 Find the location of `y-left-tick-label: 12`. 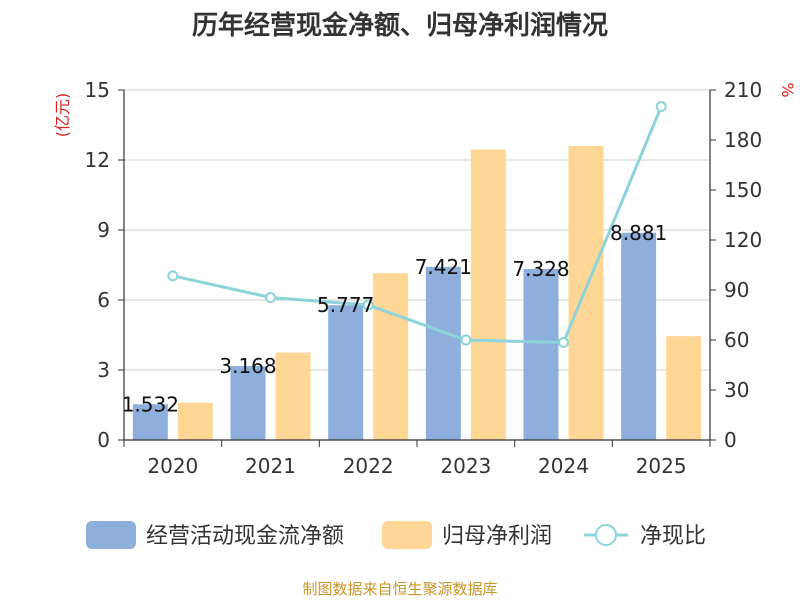

y-left-tick-label: 12 is located at coordinates (97, 160).